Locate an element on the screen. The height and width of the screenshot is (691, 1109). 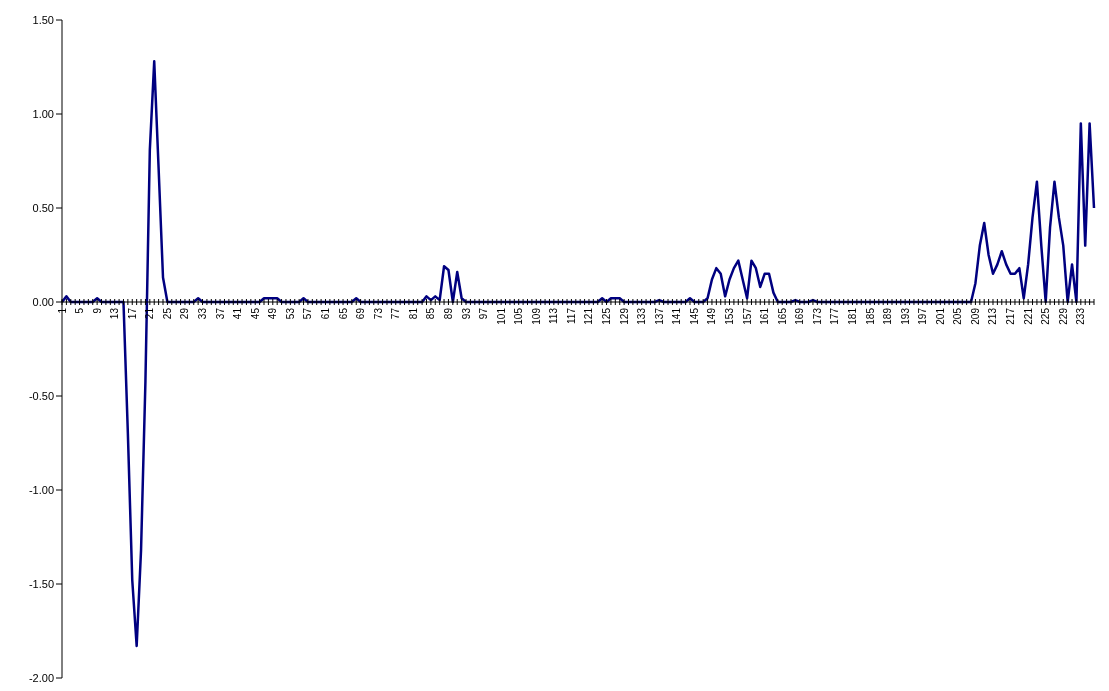
x-tick-label: 197 is located at coordinates (923, 316).